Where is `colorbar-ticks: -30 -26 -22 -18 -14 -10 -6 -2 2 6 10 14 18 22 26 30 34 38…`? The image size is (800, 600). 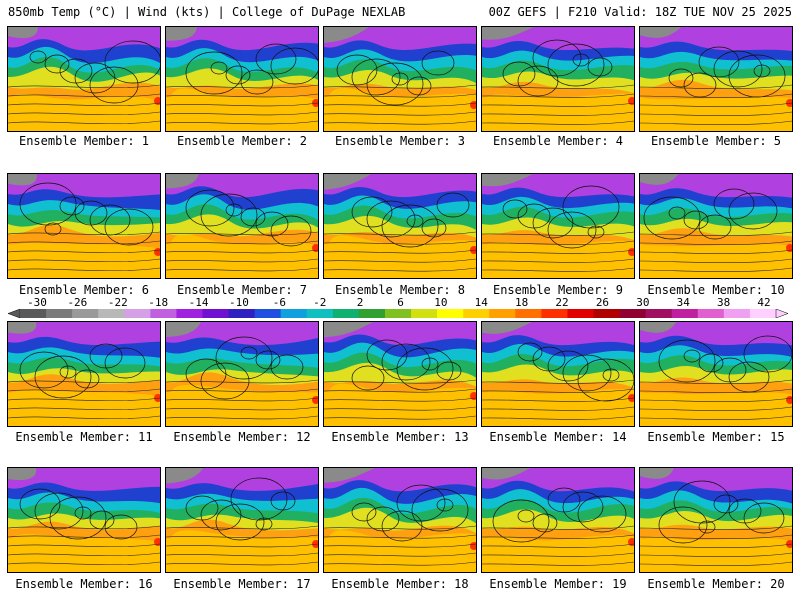
colorbar-ticks: -30 -26 -22 -18 -14 -10 -6 -2 2 6 10 14 18 22 26 30 34 38… is located at coordinates (400, 302).